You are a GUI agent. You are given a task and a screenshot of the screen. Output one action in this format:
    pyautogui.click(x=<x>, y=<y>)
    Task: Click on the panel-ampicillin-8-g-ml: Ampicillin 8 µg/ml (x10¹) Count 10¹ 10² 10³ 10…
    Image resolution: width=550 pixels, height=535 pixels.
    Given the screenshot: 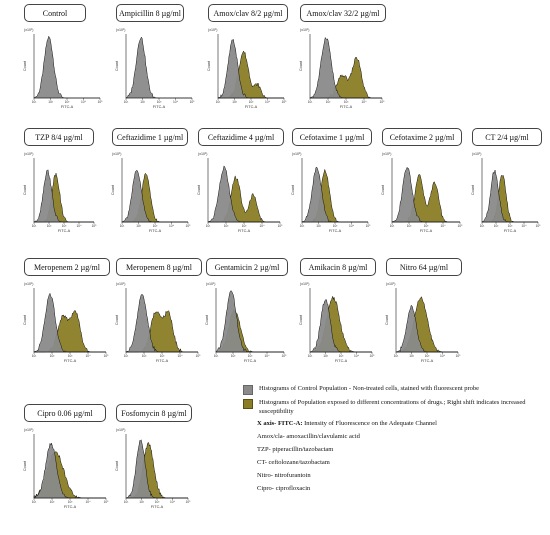 What is the action you would take?
    pyautogui.click(x=156, y=63)
    